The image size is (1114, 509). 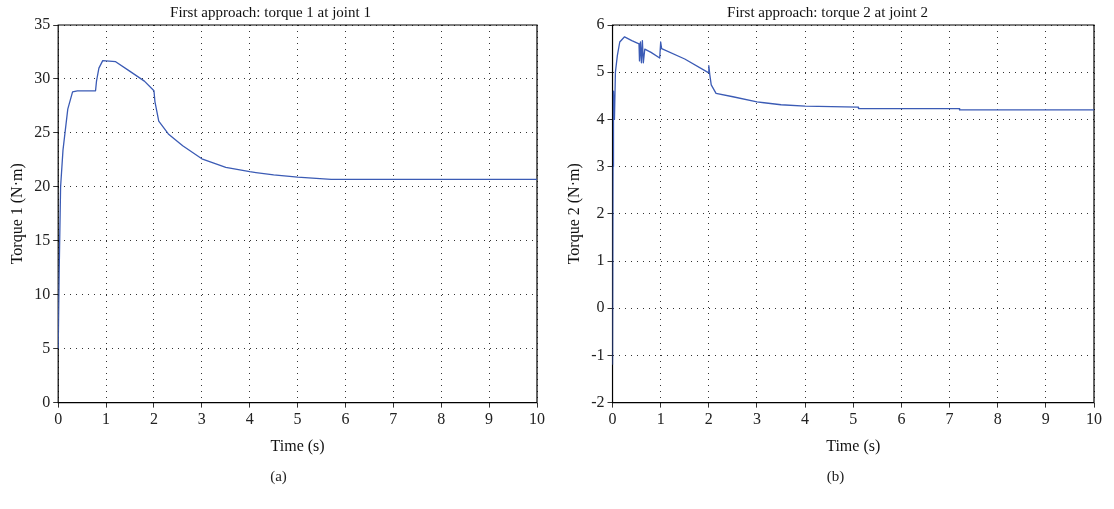 What do you see at coordinates (42, 132) in the screenshot?
I see `y-tick-label: 25` at bounding box center [42, 132].